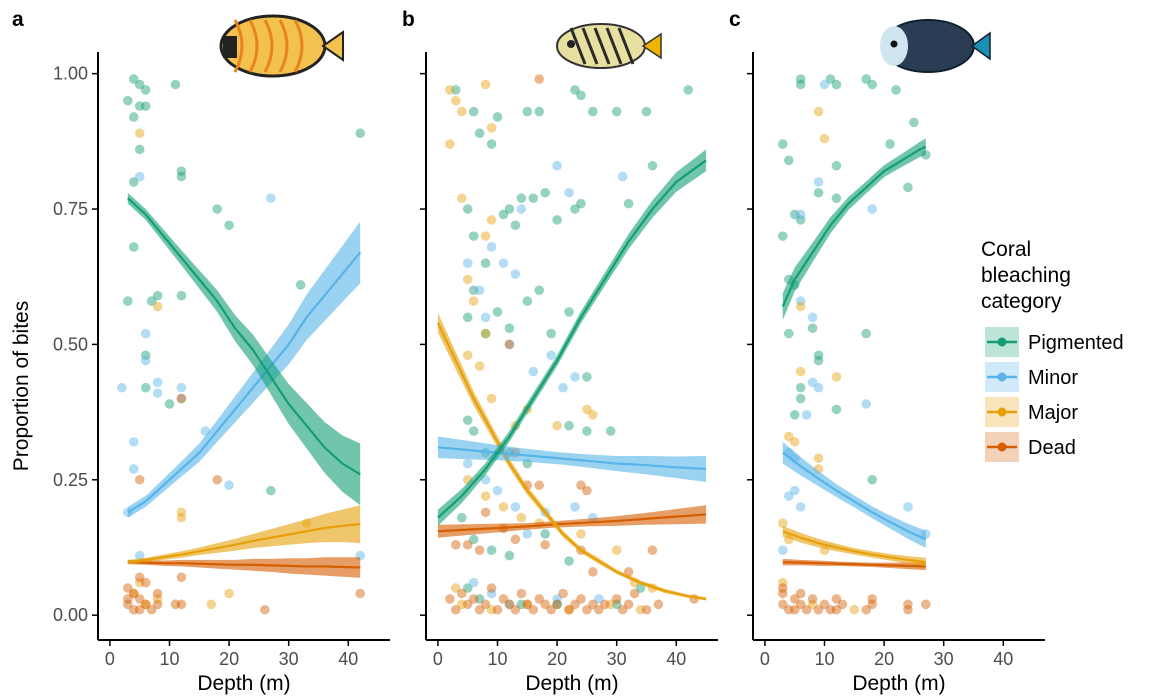  I want to click on legend-label: Minor, so click(1053, 378).